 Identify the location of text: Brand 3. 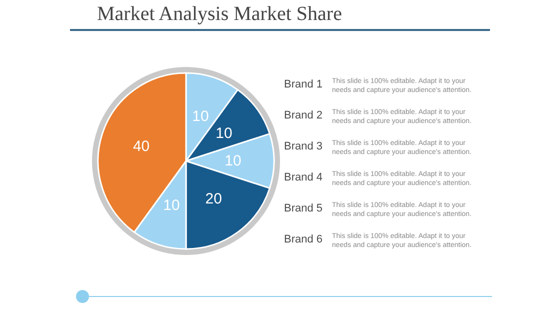
(303, 146).